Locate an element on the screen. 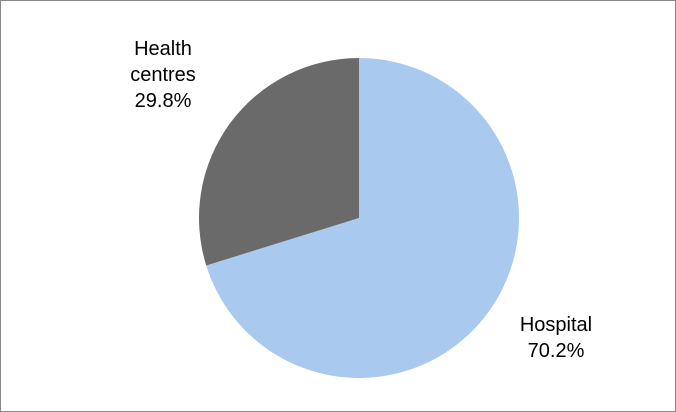 Image resolution: width=676 pixels, height=412 pixels. value-label: 70.2% is located at coordinates (556, 351).